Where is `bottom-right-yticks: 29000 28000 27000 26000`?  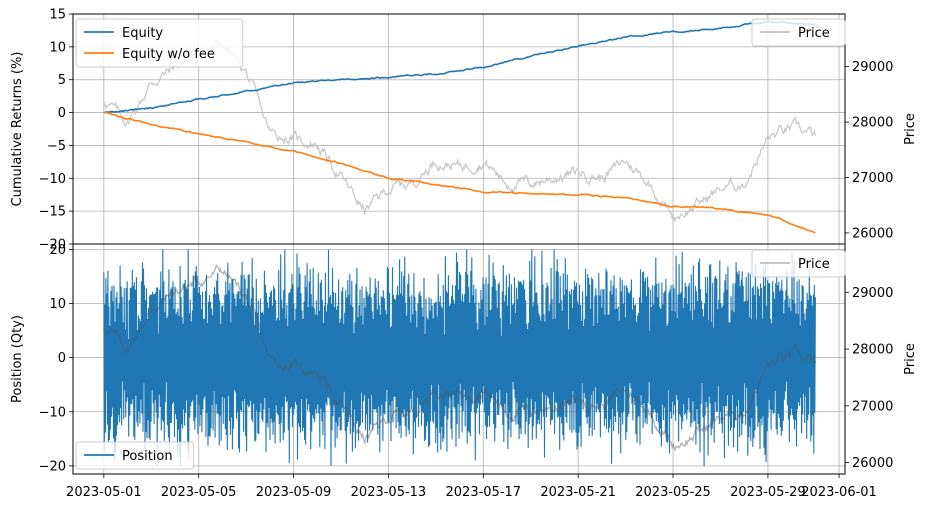 bottom-right-yticks: 29000 28000 27000 26000 is located at coordinates (869, 378).